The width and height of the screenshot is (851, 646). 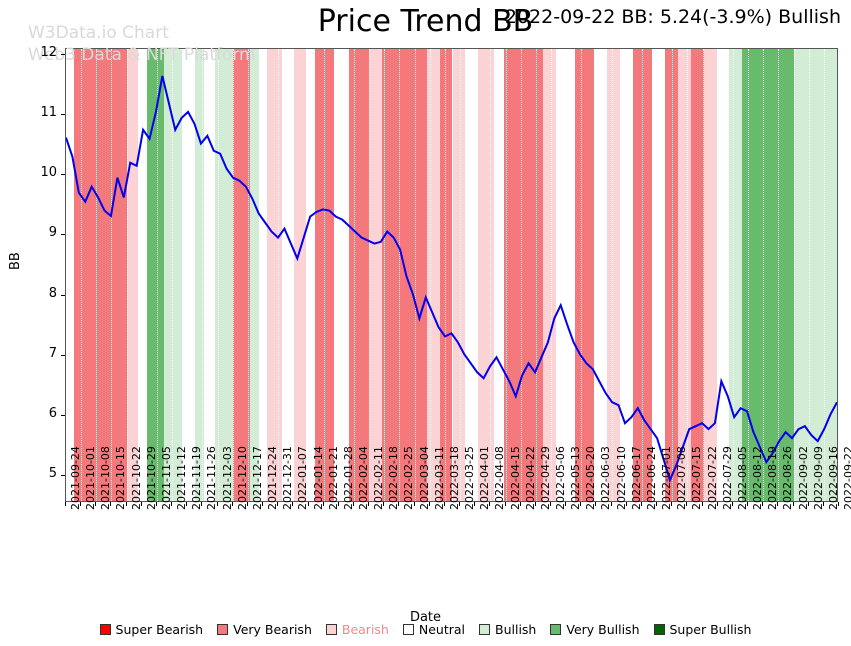 What do you see at coordinates (348, 478) in the screenshot?
I see `x-tick-label: 2022-01-28` at bounding box center [348, 478].